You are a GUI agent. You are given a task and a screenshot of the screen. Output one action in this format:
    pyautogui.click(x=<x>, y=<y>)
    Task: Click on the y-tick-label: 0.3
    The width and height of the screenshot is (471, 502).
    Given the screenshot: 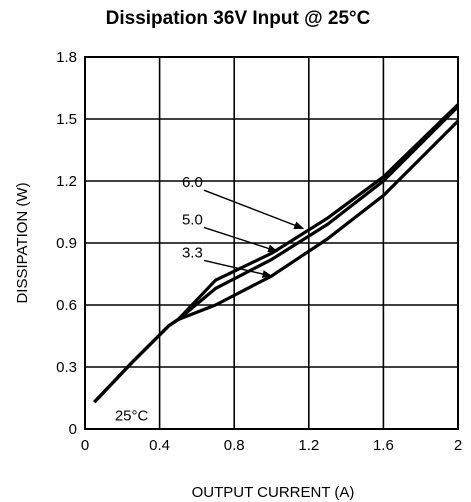 What is the action you would take?
    pyautogui.click(x=66, y=367)
    